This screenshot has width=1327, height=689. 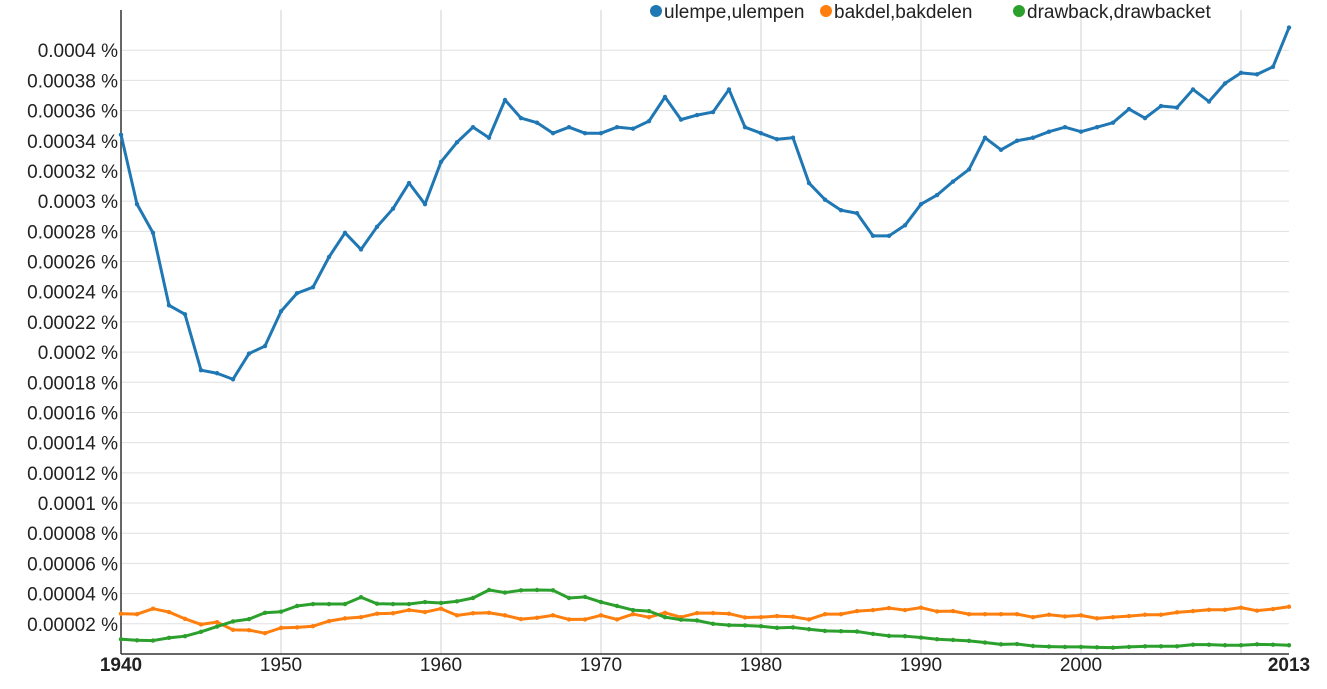 I want to click on x-axis-ticks: 1940 1950 1960 1970 1980 1990 2000 2013, so click(x=705, y=665).